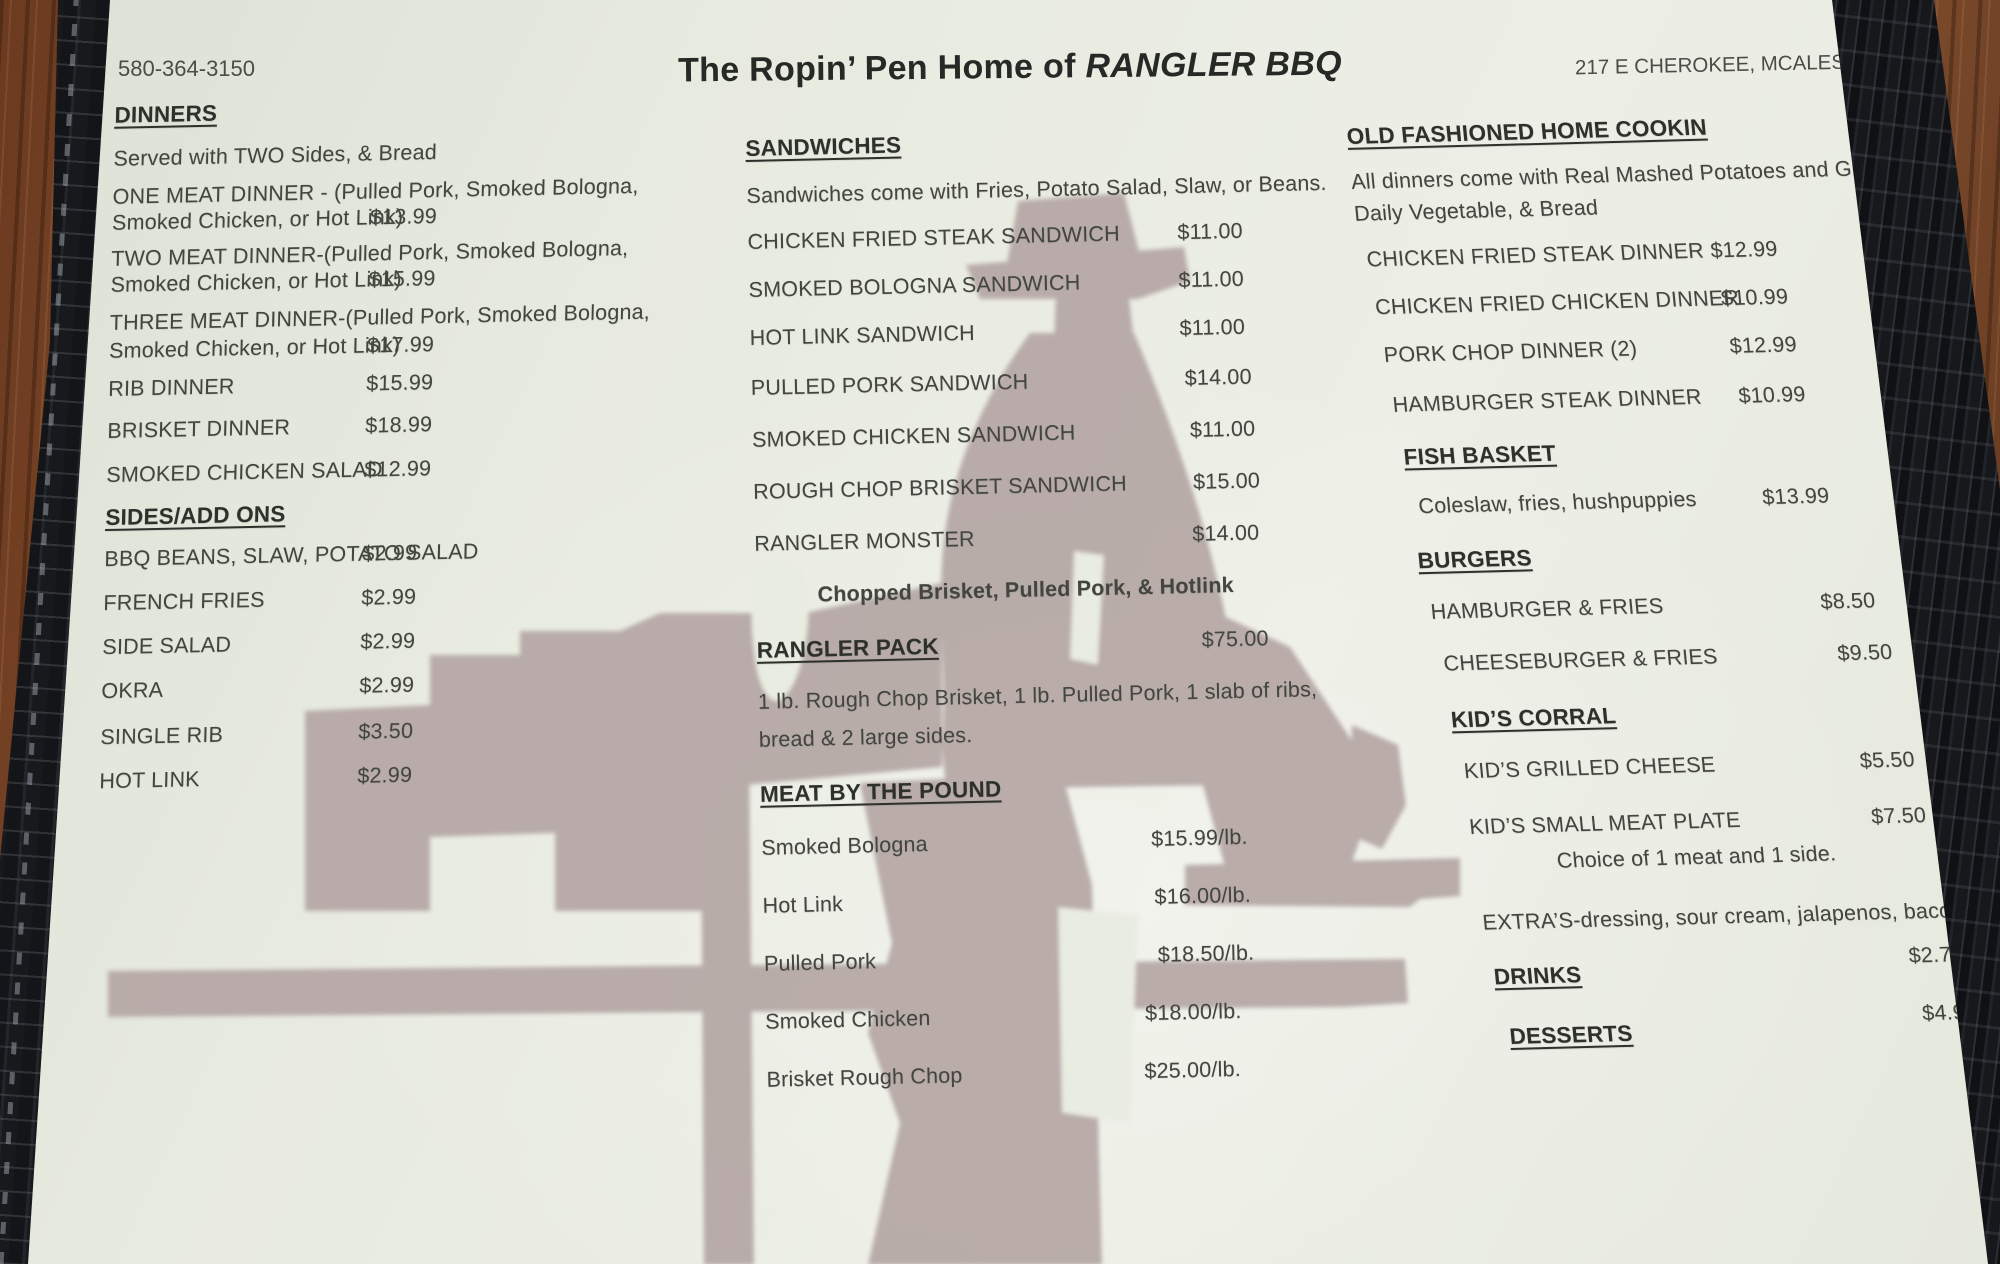 The height and width of the screenshot is (1264, 2000). Describe the element at coordinates (823, 146) in the screenshot. I see `sandwiches-heading: SANDWICHES` at that location.